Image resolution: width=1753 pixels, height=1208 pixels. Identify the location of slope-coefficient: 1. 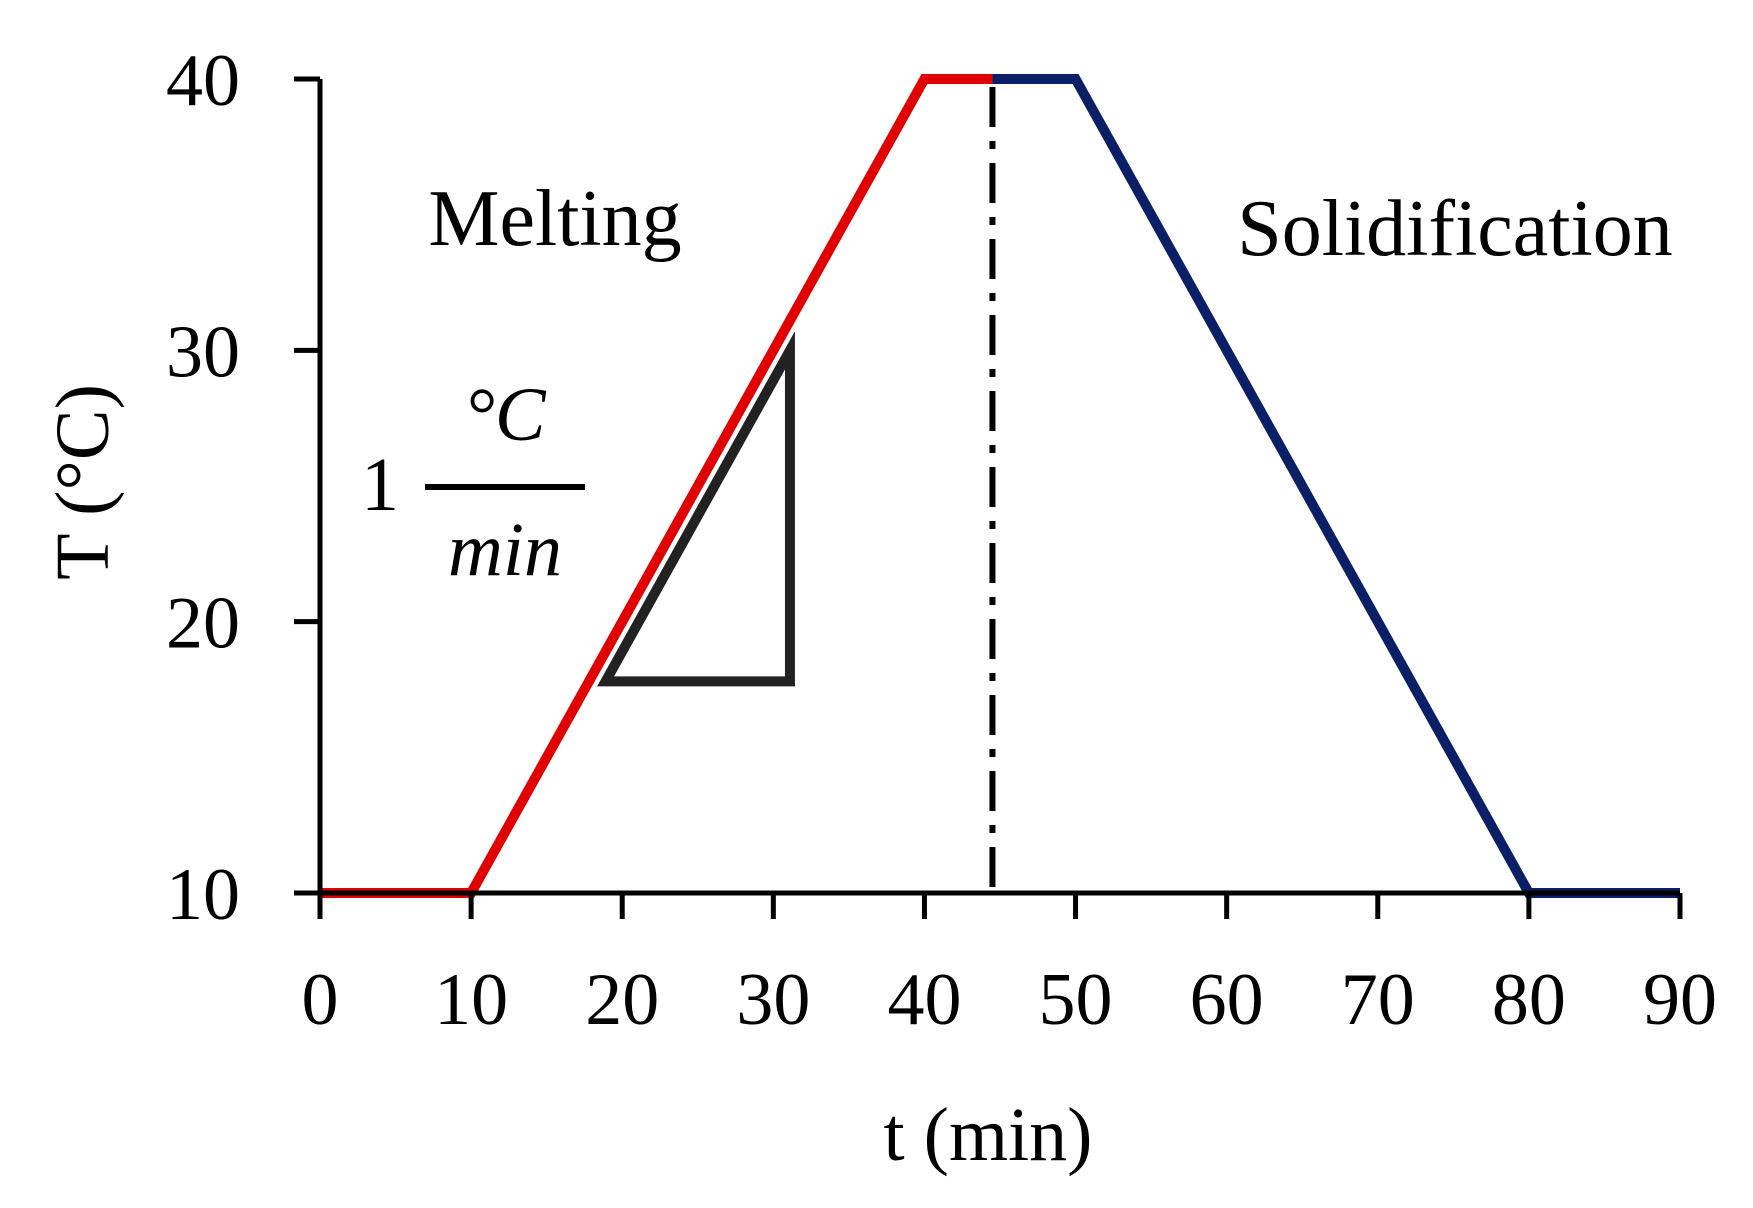
(380, 485).